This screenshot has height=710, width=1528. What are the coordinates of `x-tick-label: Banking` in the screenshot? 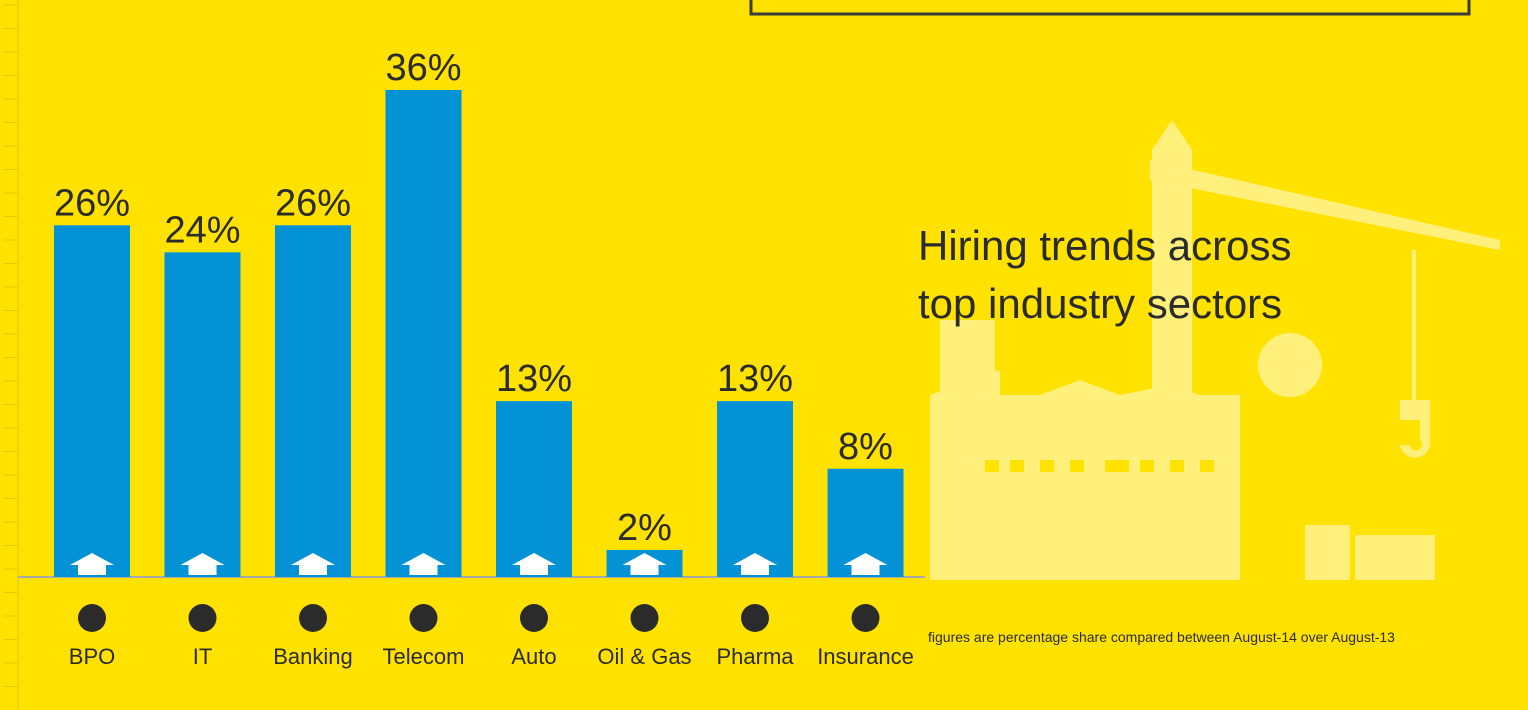 It's located at (313, 656).